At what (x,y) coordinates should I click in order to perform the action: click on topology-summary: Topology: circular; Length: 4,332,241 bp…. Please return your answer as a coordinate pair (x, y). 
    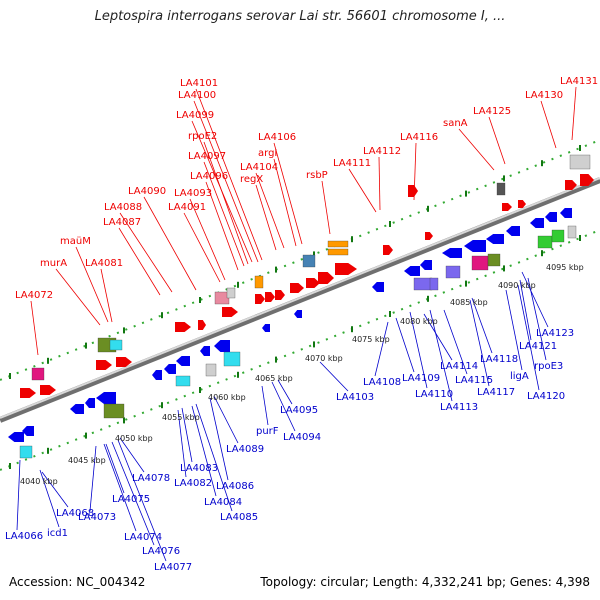
    Looking at the image, I should click on (425, 582).